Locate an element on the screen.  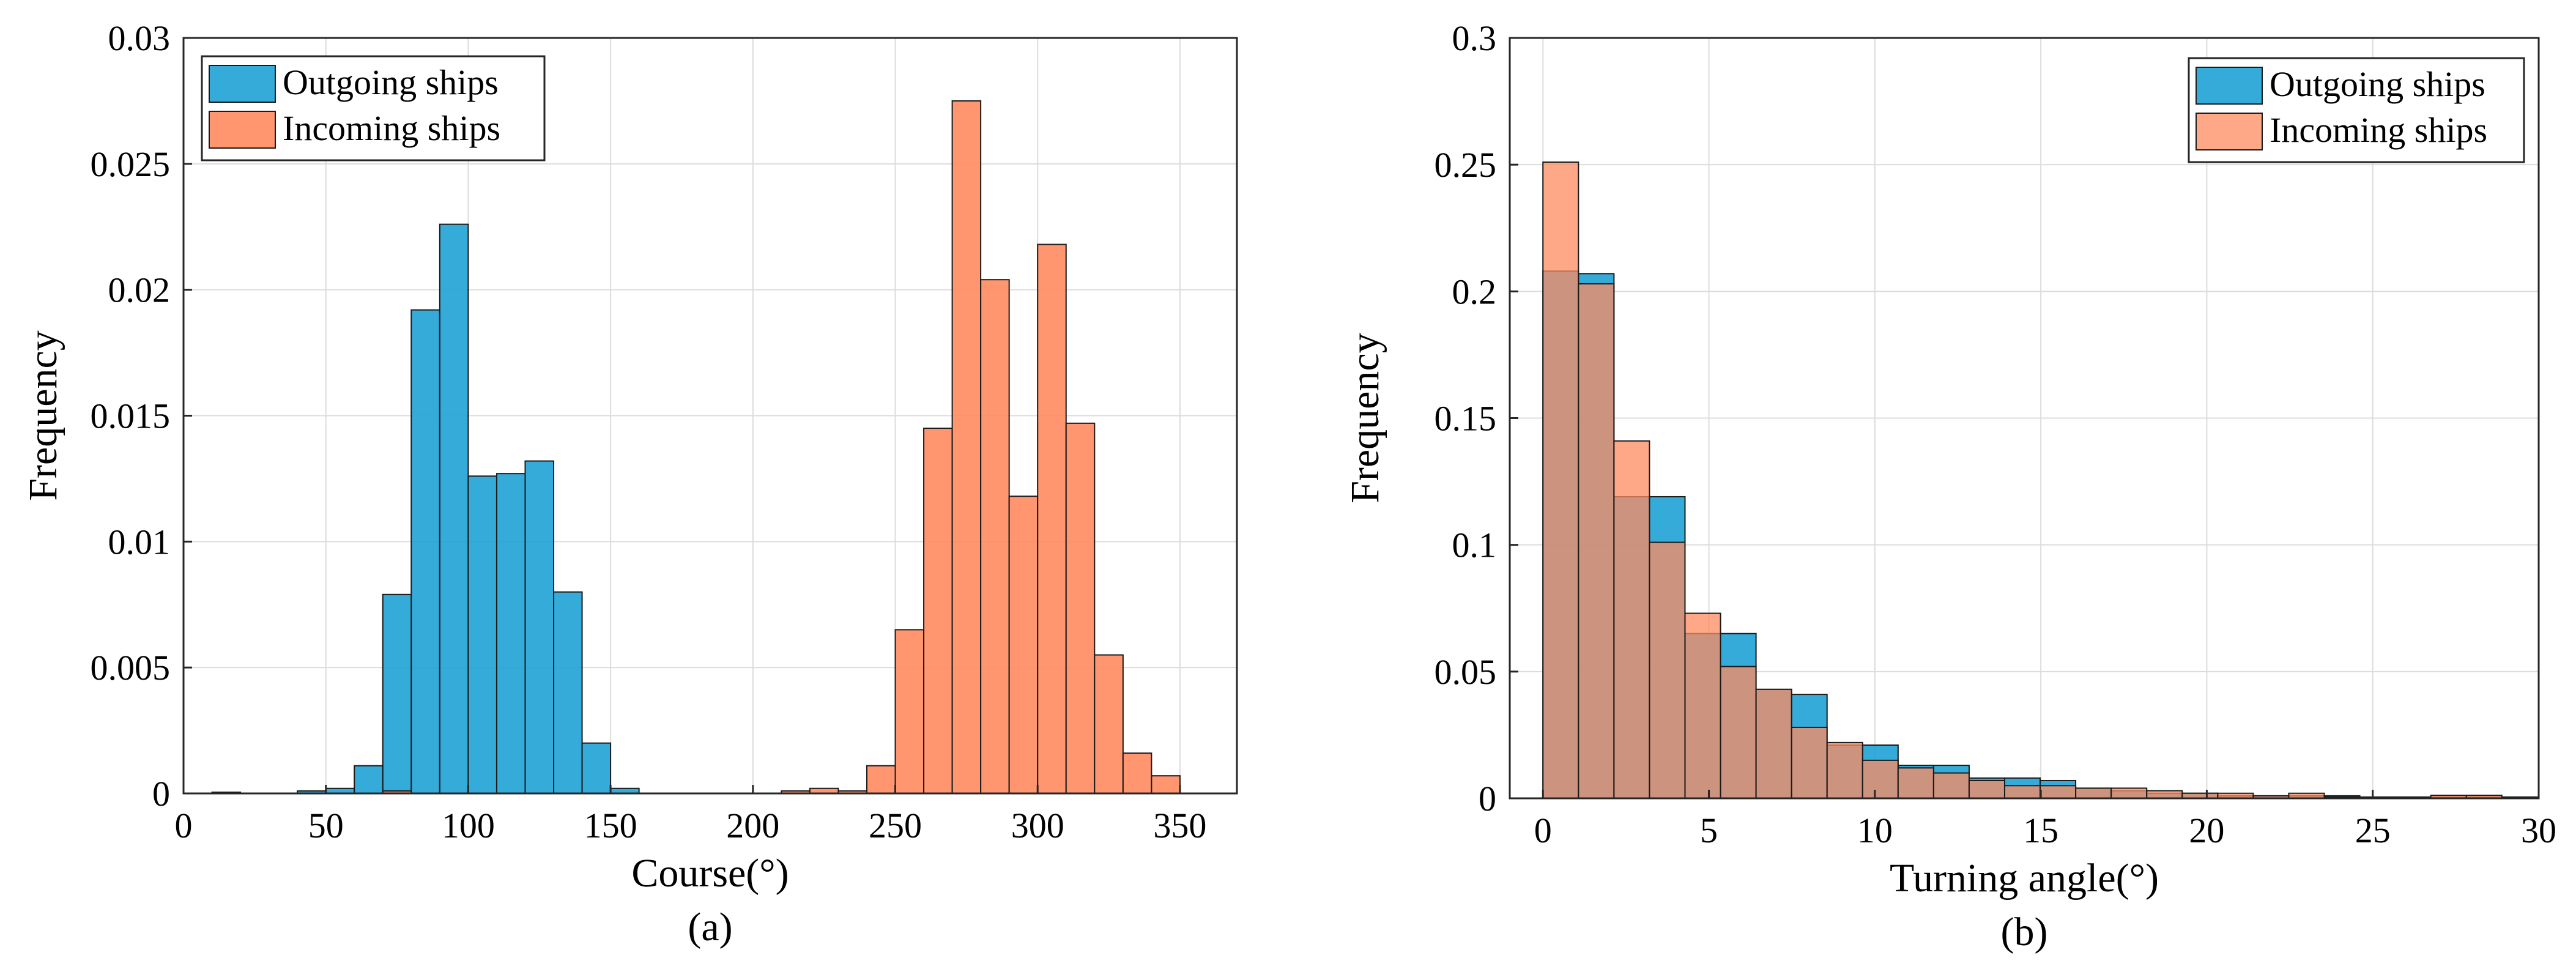
x-tick-label: 150 is located at coordinates (610, 825).